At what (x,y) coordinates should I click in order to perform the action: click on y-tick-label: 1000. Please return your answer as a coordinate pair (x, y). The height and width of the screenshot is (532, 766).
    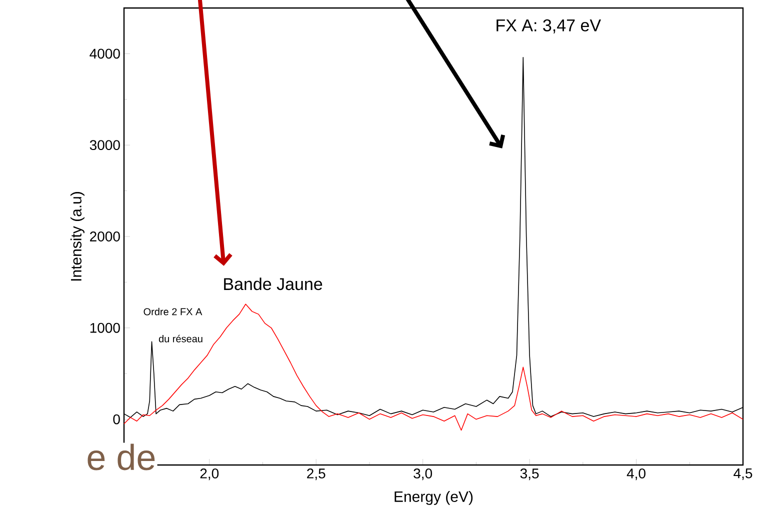
    Looking at the image, I should click on (105, 327).